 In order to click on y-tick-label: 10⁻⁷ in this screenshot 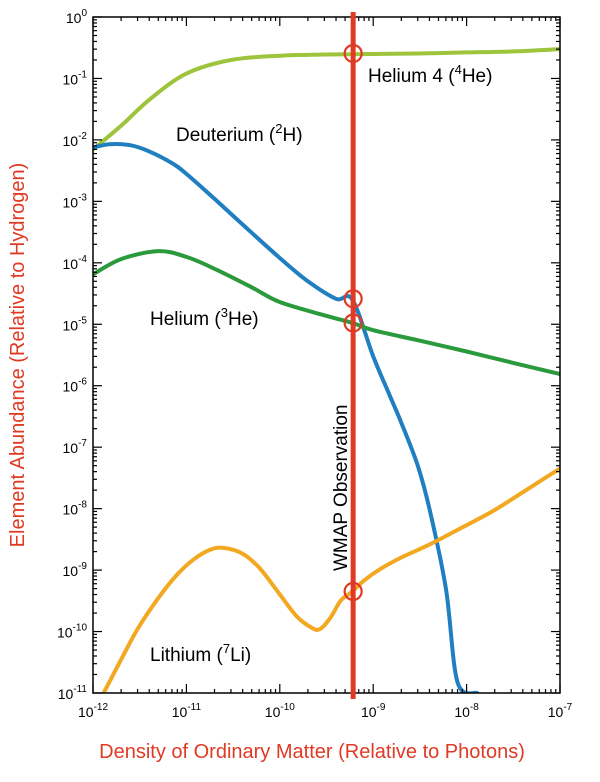, I will do `click(75, 447)`.